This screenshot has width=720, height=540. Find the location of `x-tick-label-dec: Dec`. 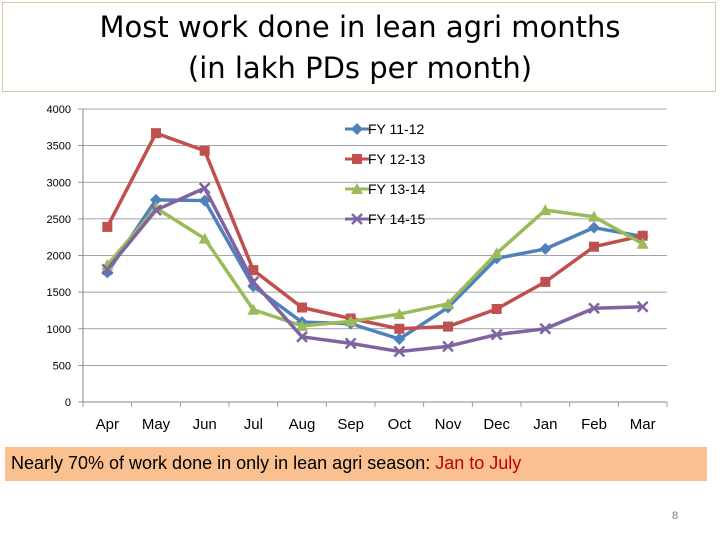

x-tick-label-dec: Dec is located at coordinates (496, 424).